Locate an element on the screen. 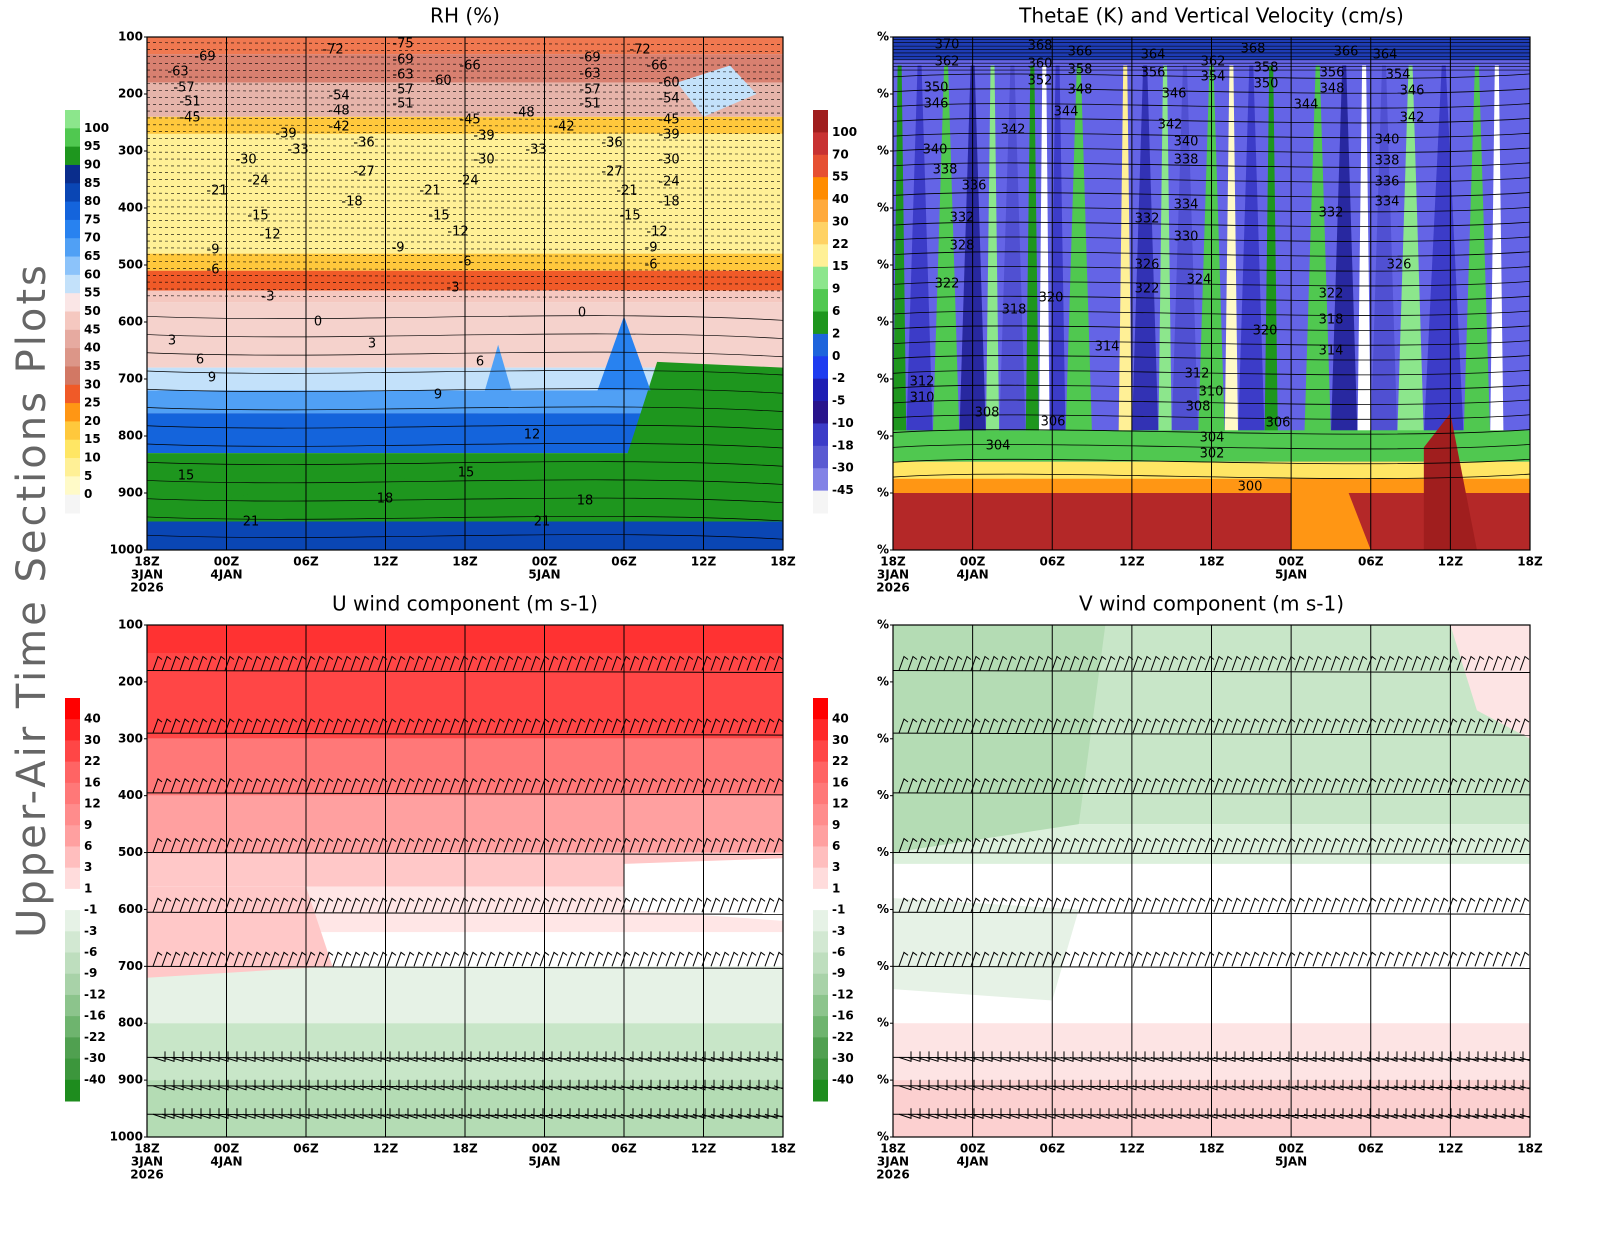 The width and height of the screenshot is (1600, 1236). colorbar-label: 12 is located at coordinates (92, 804).